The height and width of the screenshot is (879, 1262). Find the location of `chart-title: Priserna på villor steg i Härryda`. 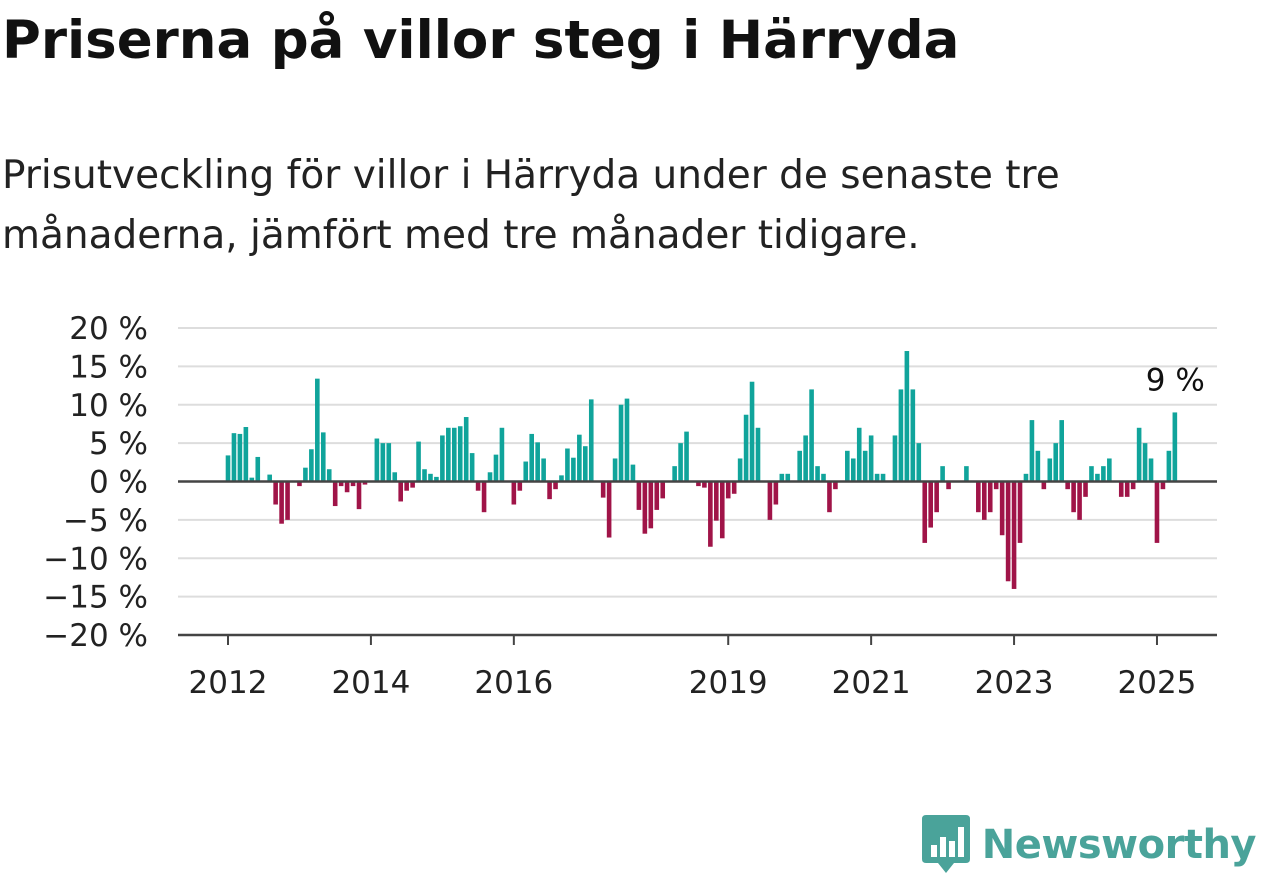

chart-title: Priserna på villor steg i Härryda is located at coordinates (481, 40).